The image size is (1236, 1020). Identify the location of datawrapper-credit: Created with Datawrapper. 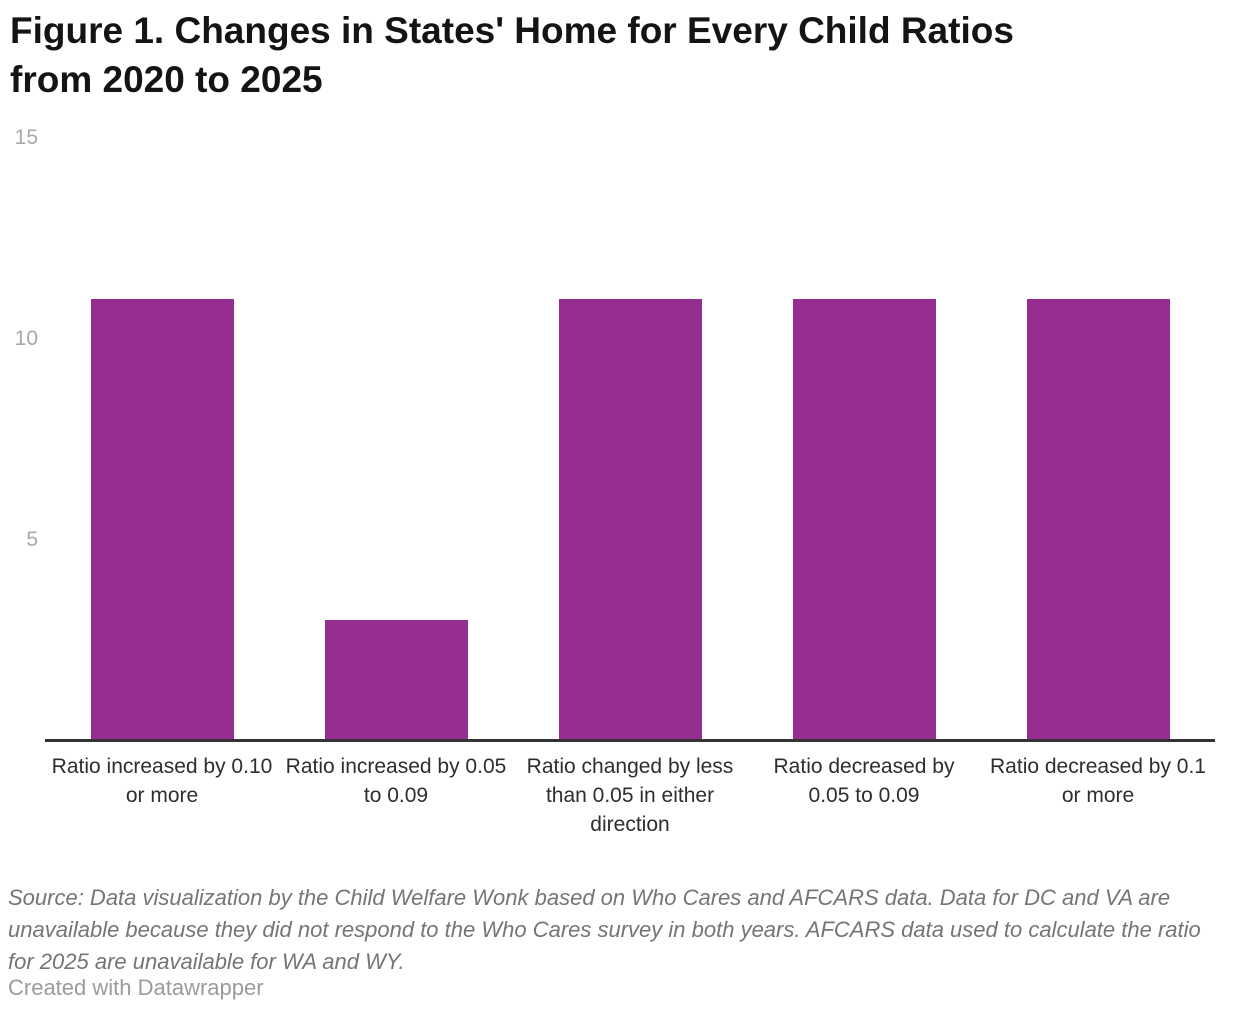
(136, 987).